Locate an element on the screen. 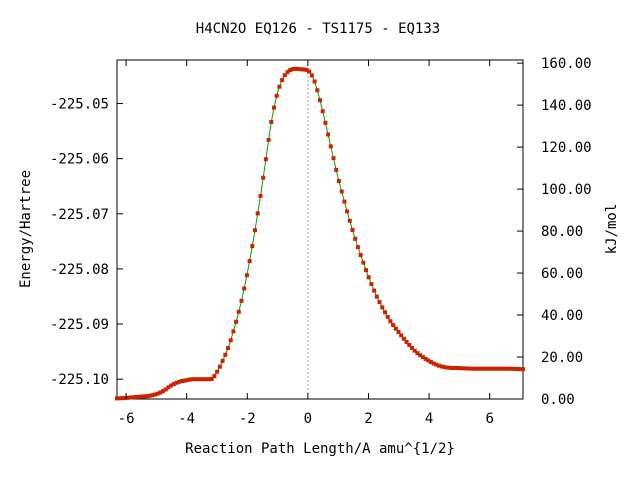 The width and height of the screenshot is (640, 480). y-tick-label: -225.09 is located at coordinates (79, 325).